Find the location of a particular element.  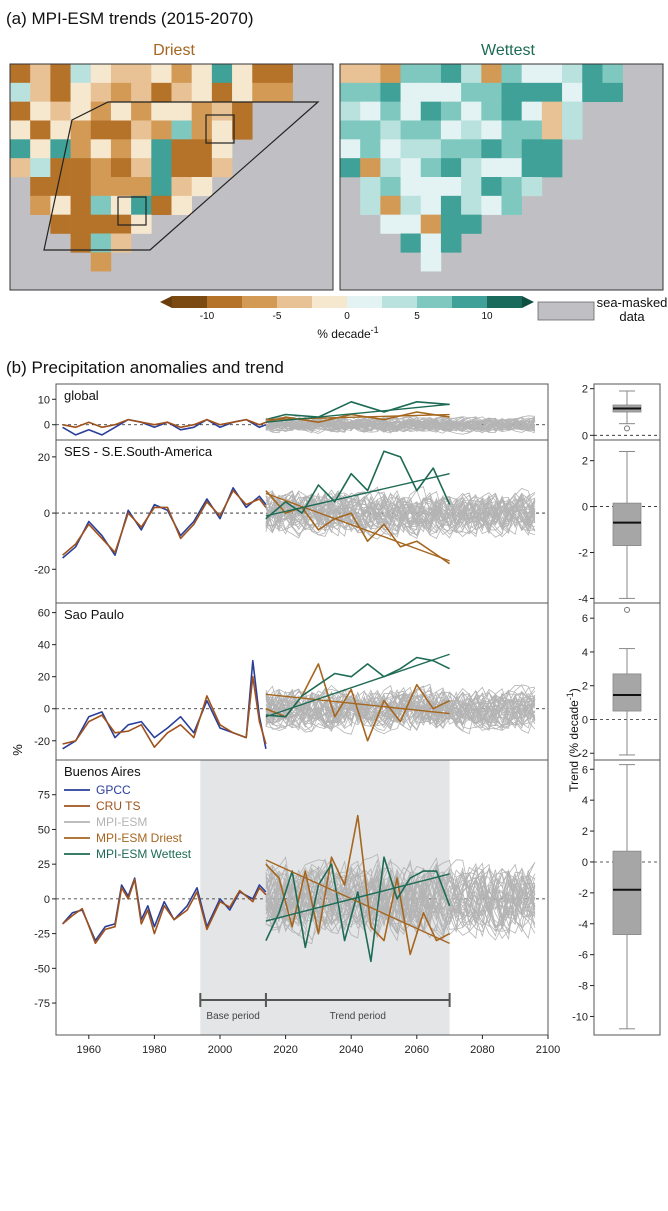

box-y-tick-label: -8 is located at coordinates (583, 987).